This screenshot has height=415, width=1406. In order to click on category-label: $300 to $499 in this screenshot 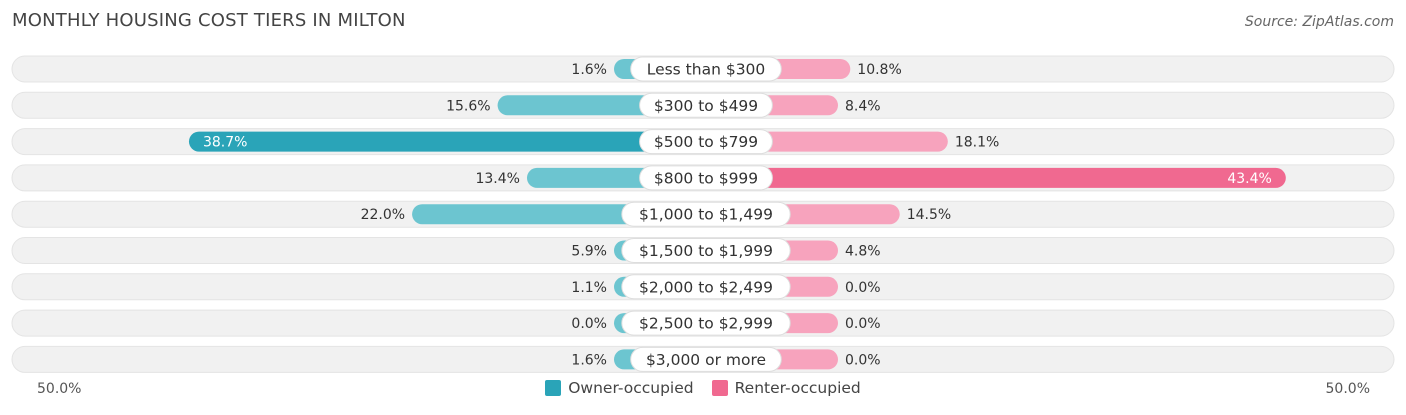, I will do `click(706, 106)`.